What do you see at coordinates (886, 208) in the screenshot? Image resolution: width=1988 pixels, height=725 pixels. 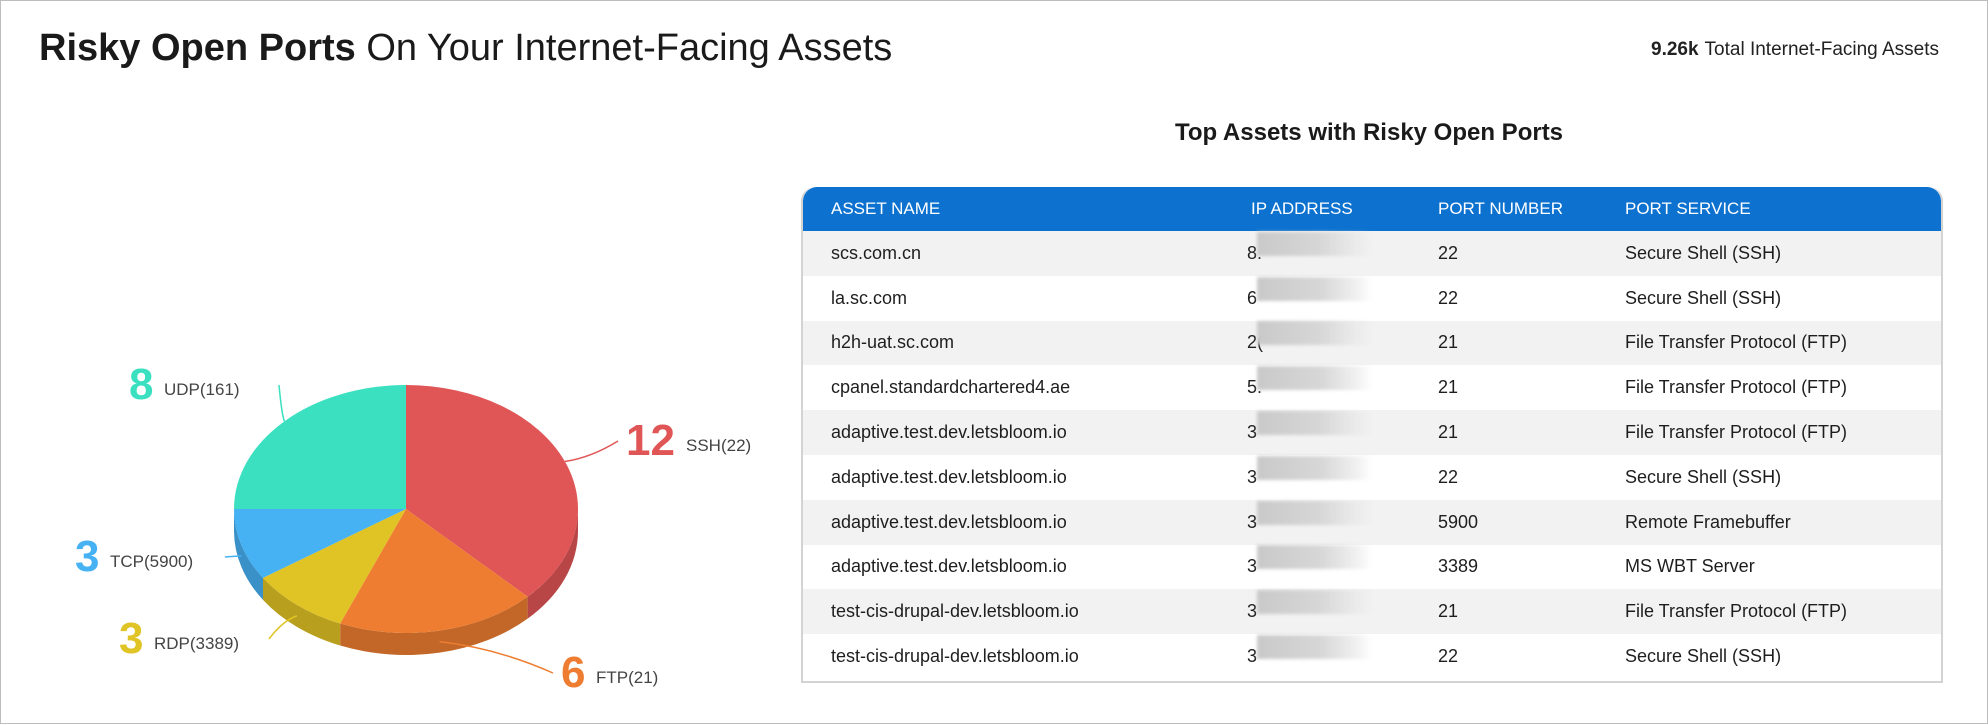 I see `header-asset-name: ASSET NAME` at bounding box center [886, 208].